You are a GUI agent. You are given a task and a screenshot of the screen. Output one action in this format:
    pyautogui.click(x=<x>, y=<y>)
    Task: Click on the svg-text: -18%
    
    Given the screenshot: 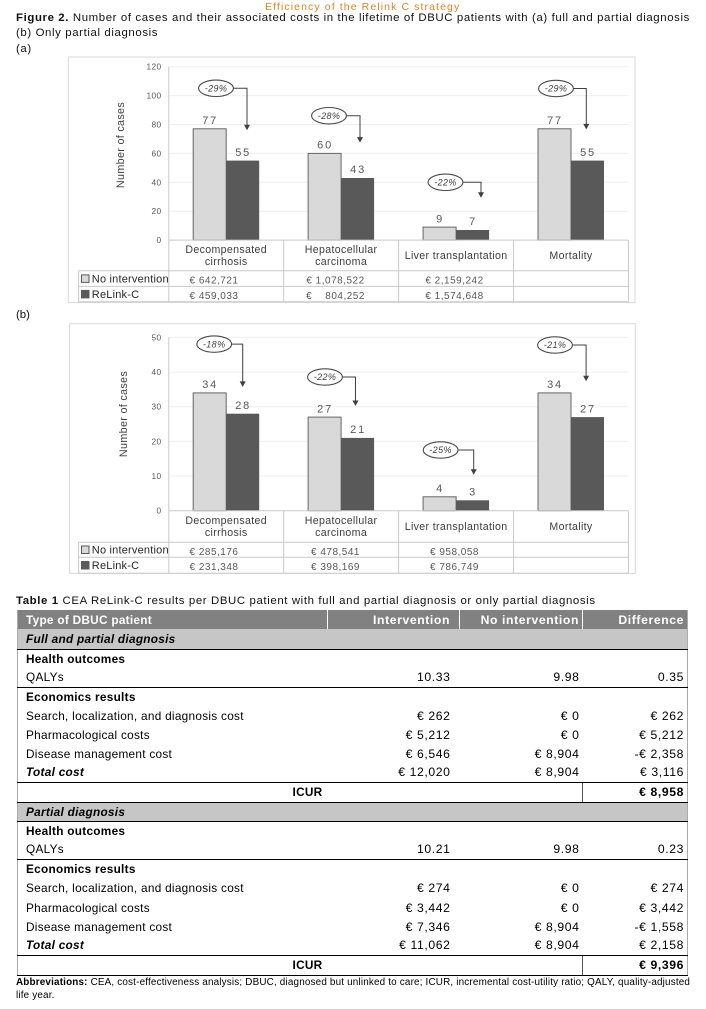 What is the action you would take?
    pyautogui.click(x=214, y=344)
    